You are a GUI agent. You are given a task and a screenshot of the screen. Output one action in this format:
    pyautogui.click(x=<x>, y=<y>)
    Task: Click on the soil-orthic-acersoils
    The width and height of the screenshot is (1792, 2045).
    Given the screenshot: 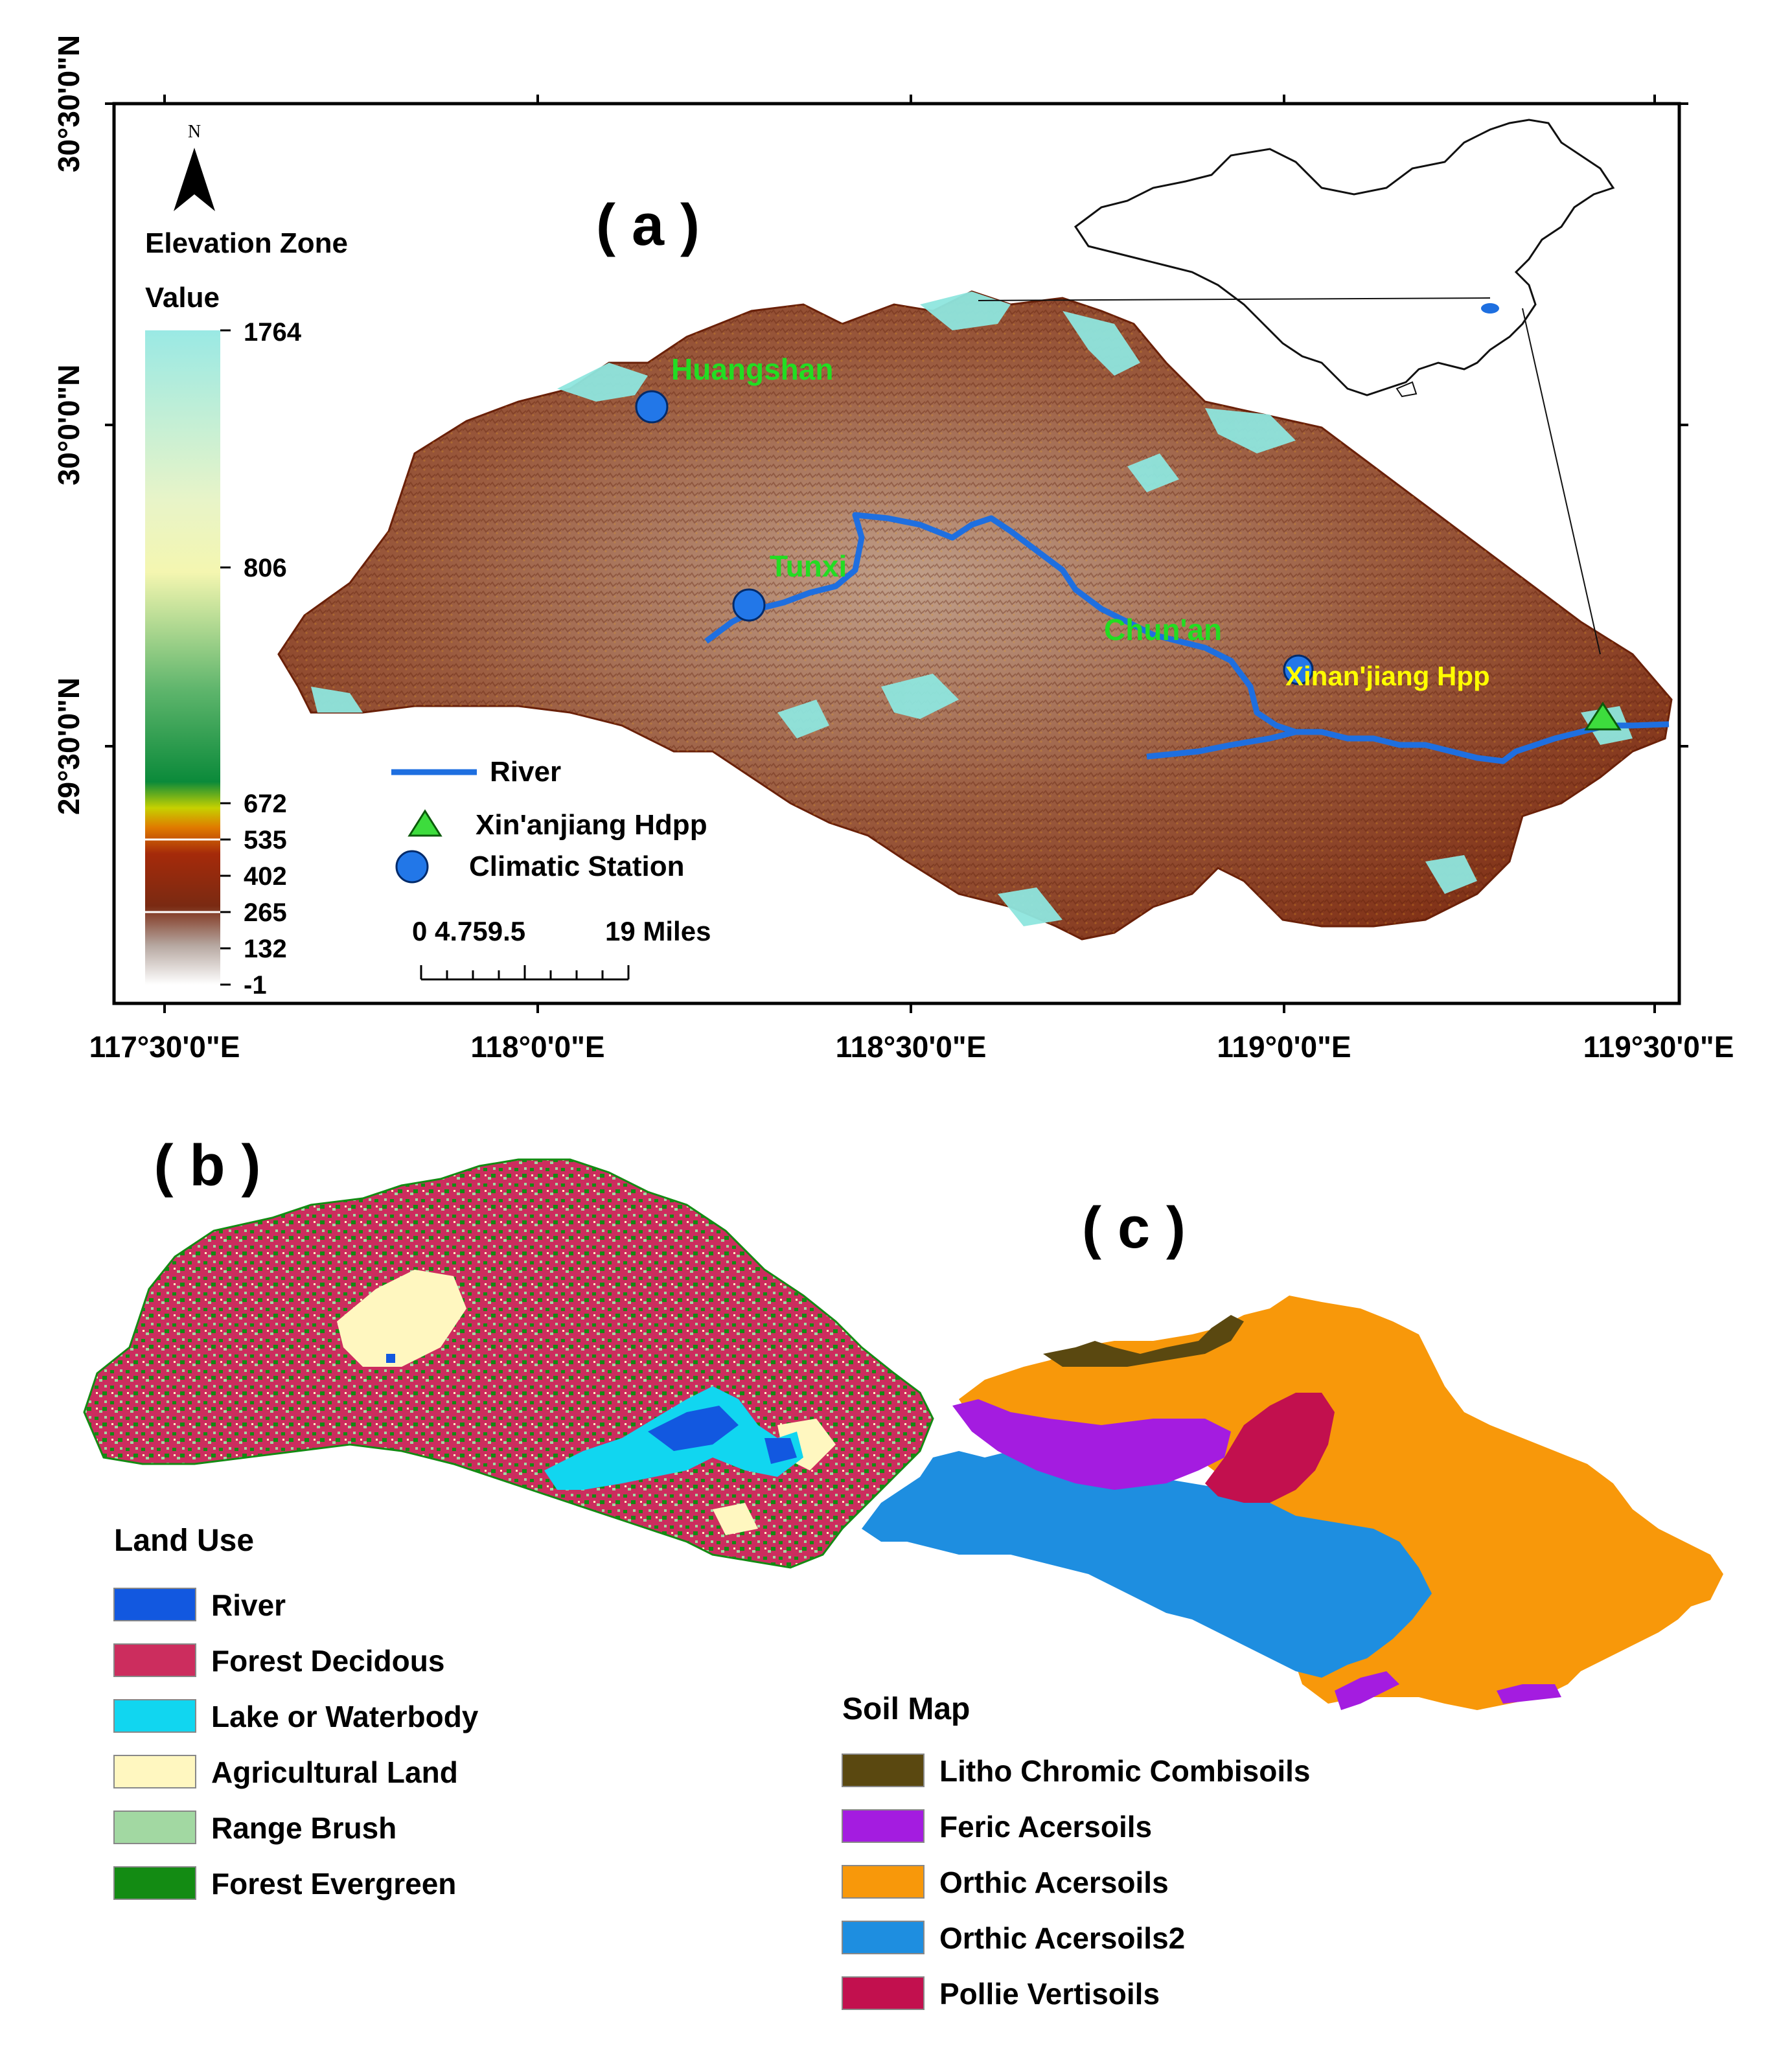 What is the action you would take?
    pyautogui.click(x=1341, y=1503)
    